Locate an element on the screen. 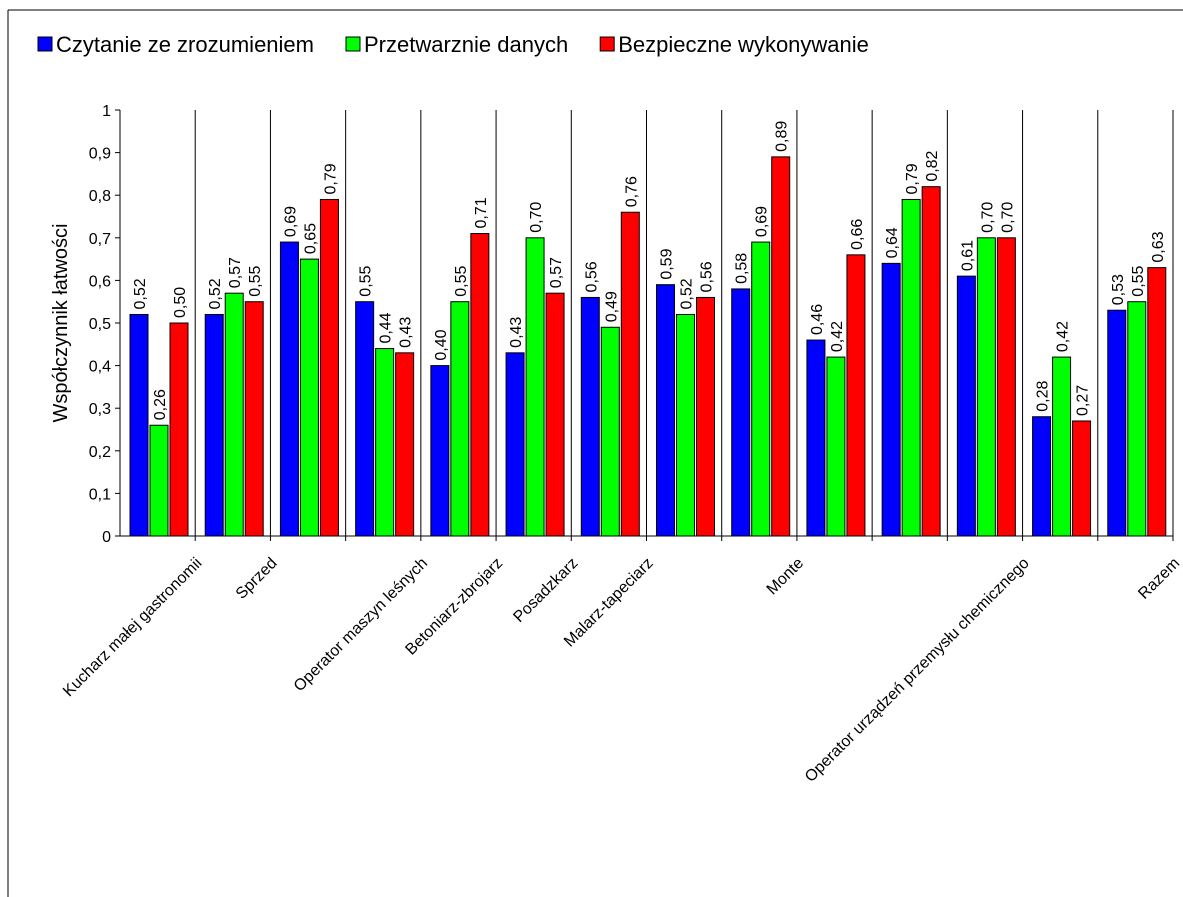 The image size is (1183, 897). y-tick-label: 0,2 is located at coordinates (100, 452).